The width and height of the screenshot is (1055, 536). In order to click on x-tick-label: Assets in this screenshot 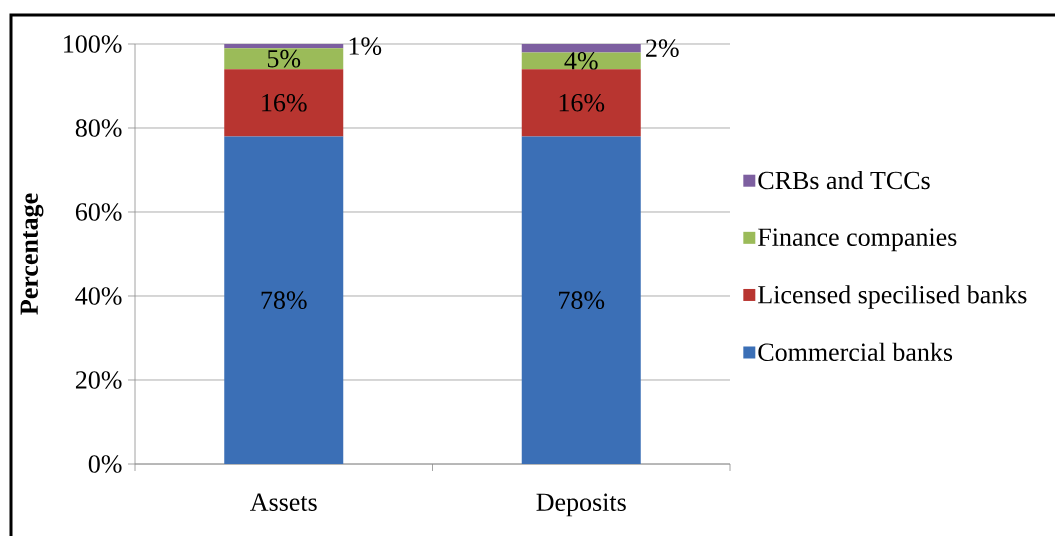, I will do `click(283, 502)`.